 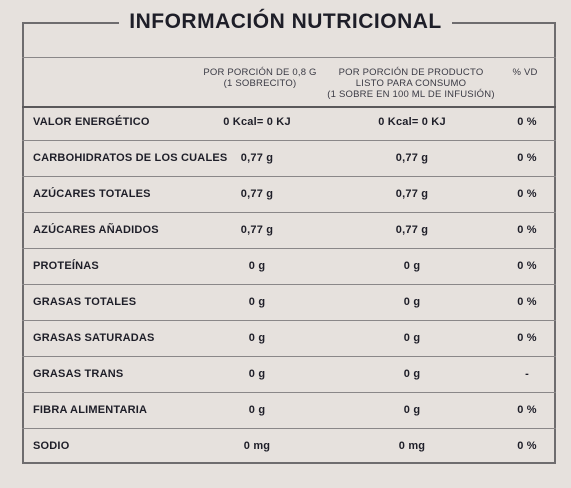 What do you see at coordinates (411, 72) in the screenshot?
I see `column-header-per-product-line1: POR PORCIÓN DE PRODUCTO` at bounding box center [411, 72].